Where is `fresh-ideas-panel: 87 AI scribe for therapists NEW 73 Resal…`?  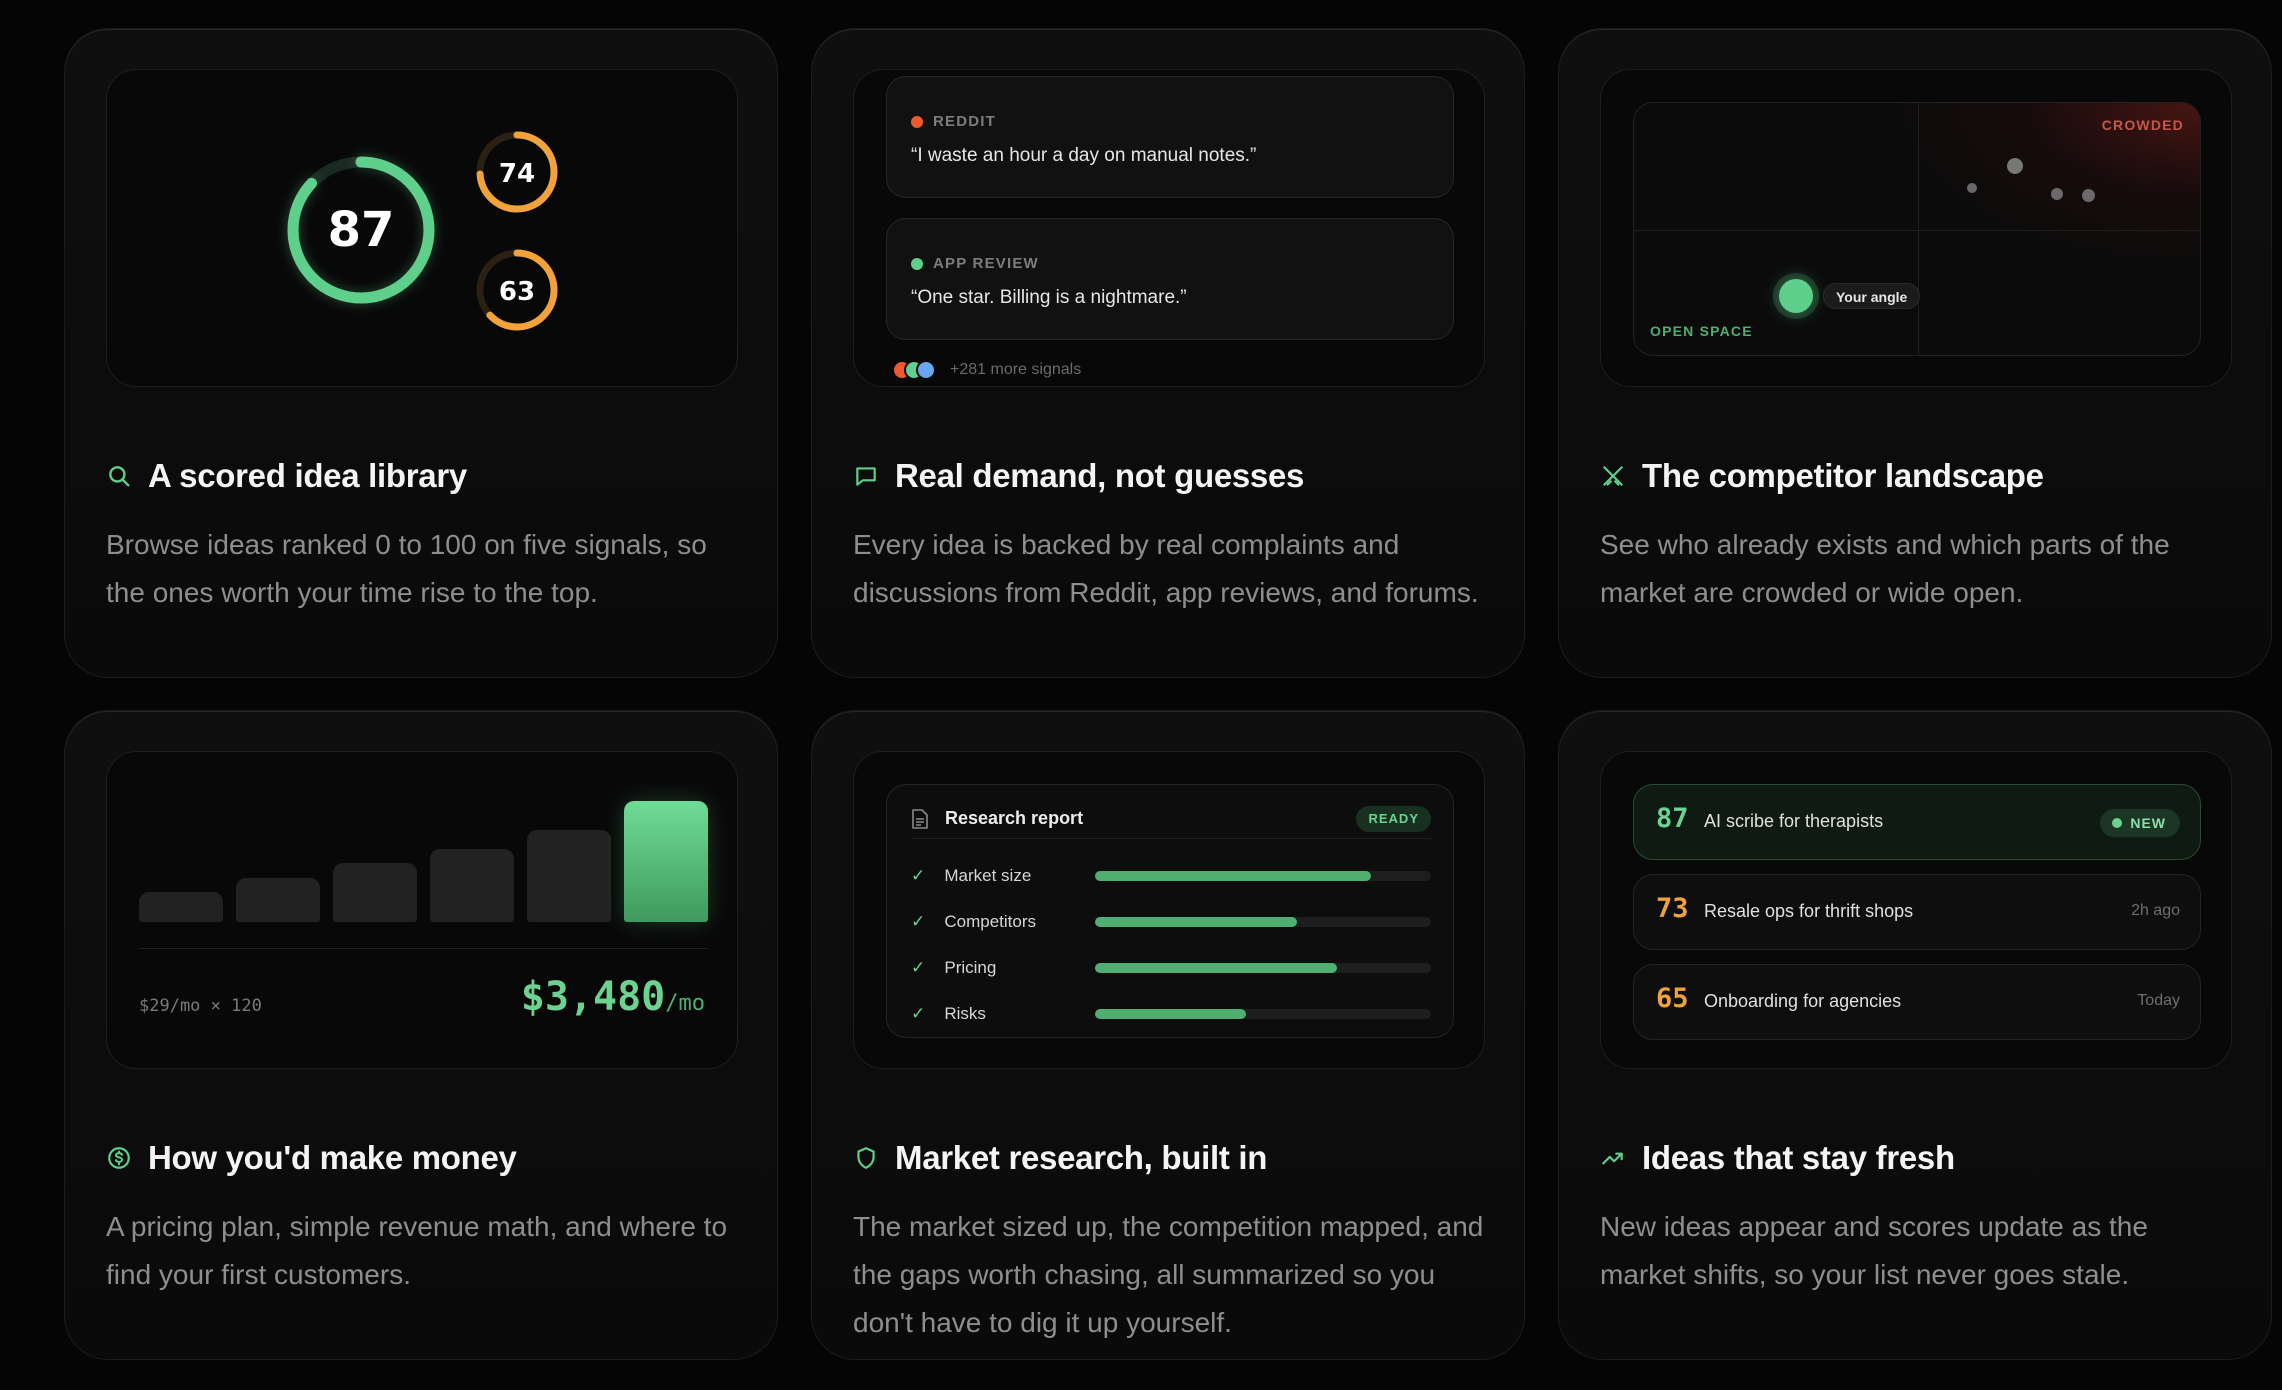 fresh-ideas-panel: 87 AI scribe for therapists NEW 73 Resal… is located at coordinates (1916, 910).